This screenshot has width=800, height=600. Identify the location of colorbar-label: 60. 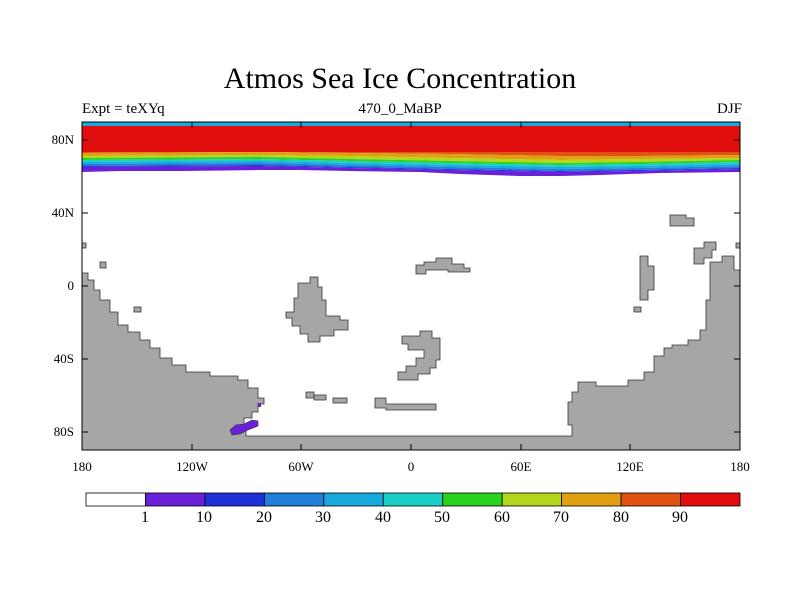
(502, 517).